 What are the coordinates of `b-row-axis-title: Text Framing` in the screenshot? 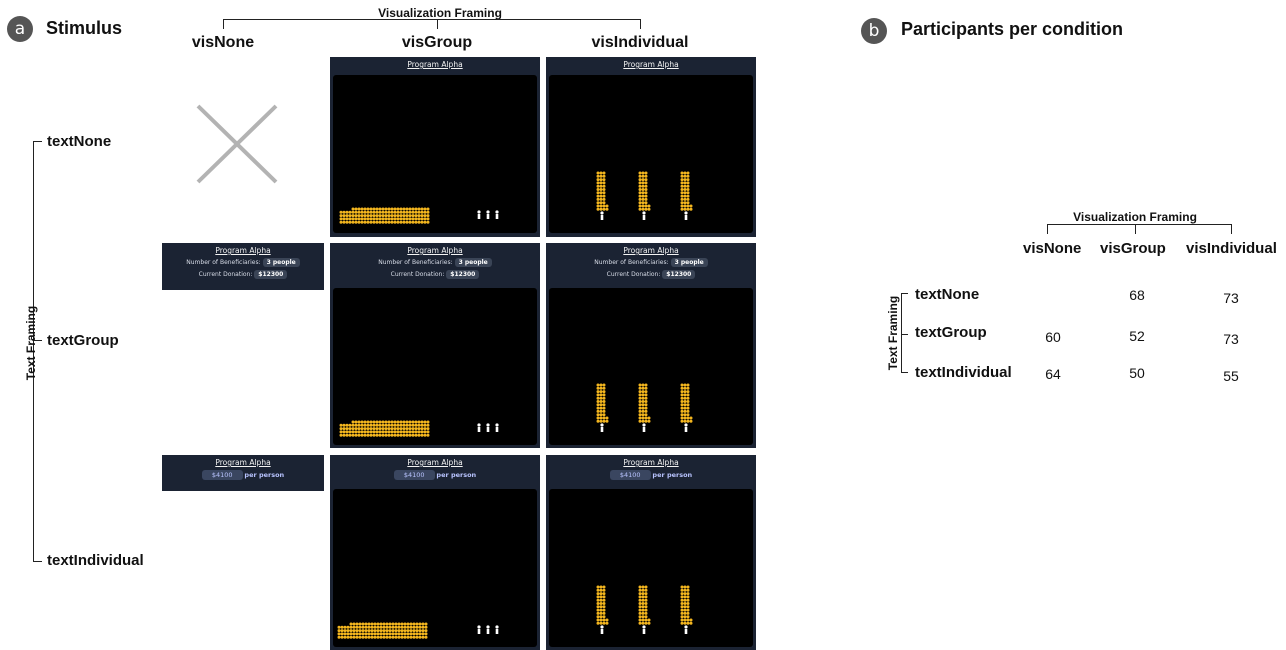 It's located at (893, 333).